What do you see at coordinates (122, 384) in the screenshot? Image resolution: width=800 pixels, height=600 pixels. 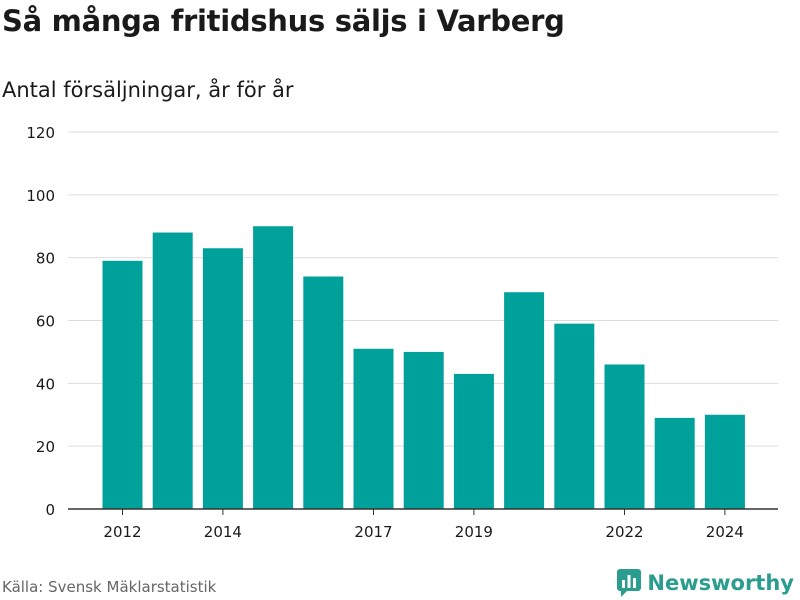 I see `bar-2012` at bounding box center [122, 384].